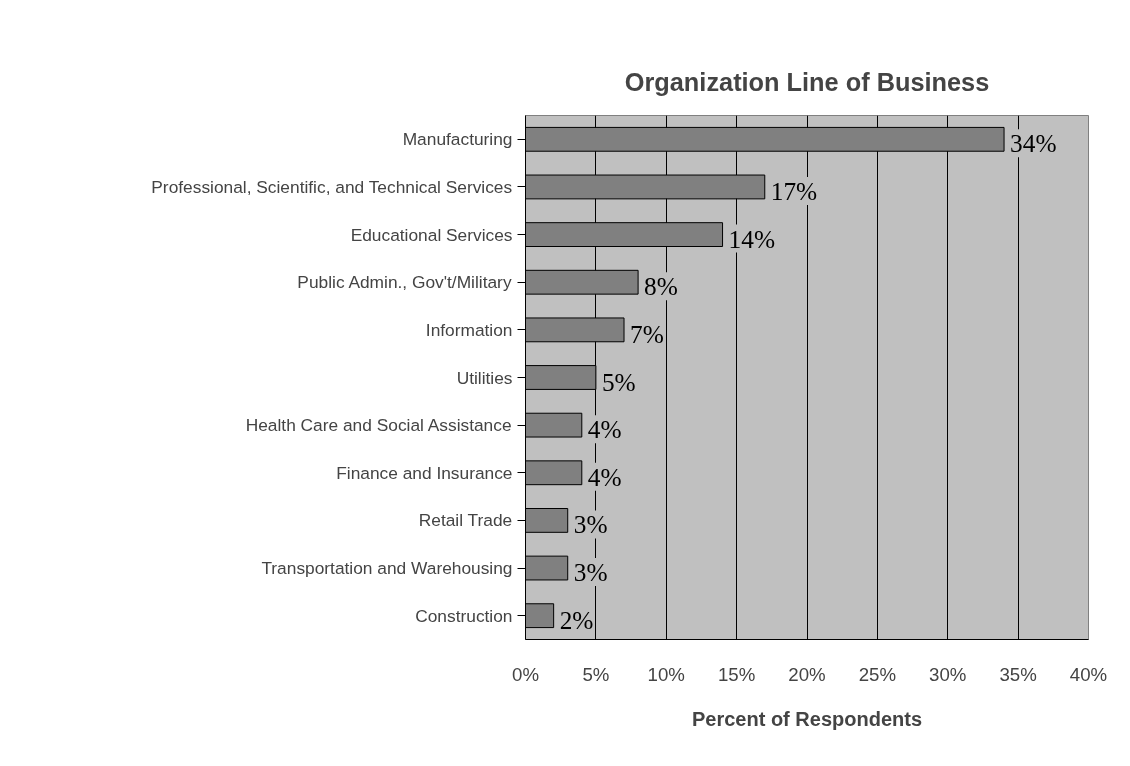  Describe the element at coordinates (948, 674) in the screenshot. I see `x-tick-label: 30%` at that location.